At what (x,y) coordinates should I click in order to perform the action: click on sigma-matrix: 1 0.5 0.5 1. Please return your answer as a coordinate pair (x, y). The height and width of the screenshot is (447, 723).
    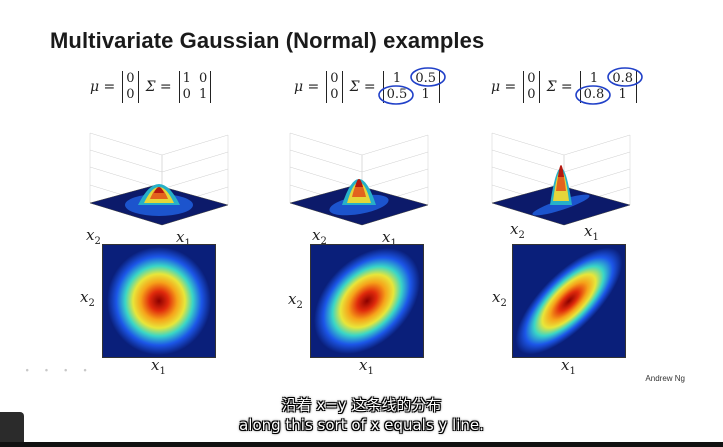
    Looking at the image, I should click on (411, 86).